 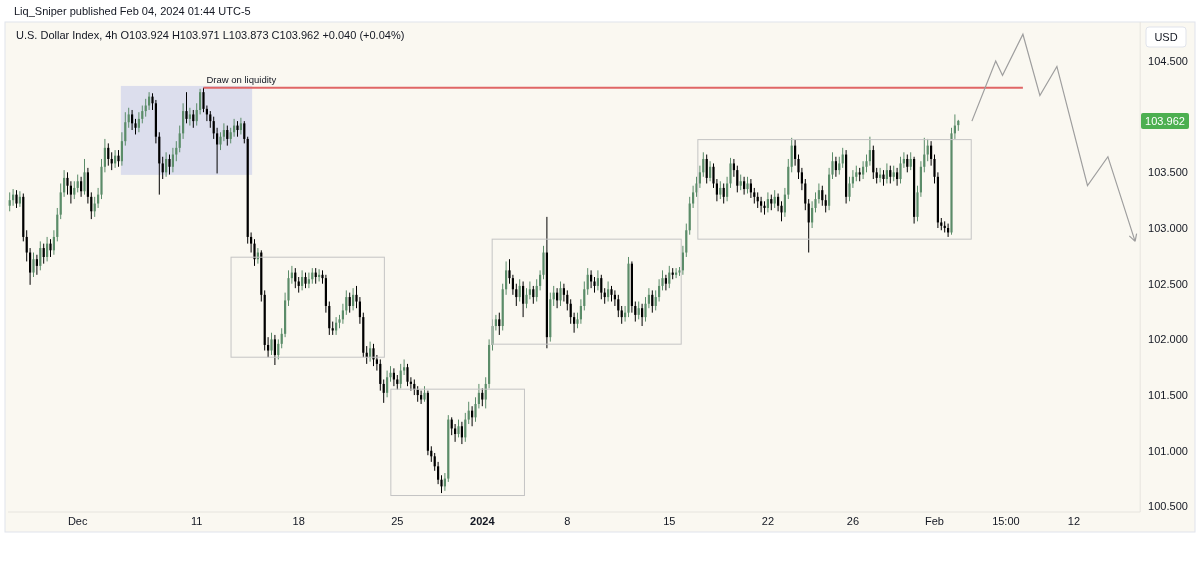 I want to click on text: 103.962, so click(x=1165, y=120).